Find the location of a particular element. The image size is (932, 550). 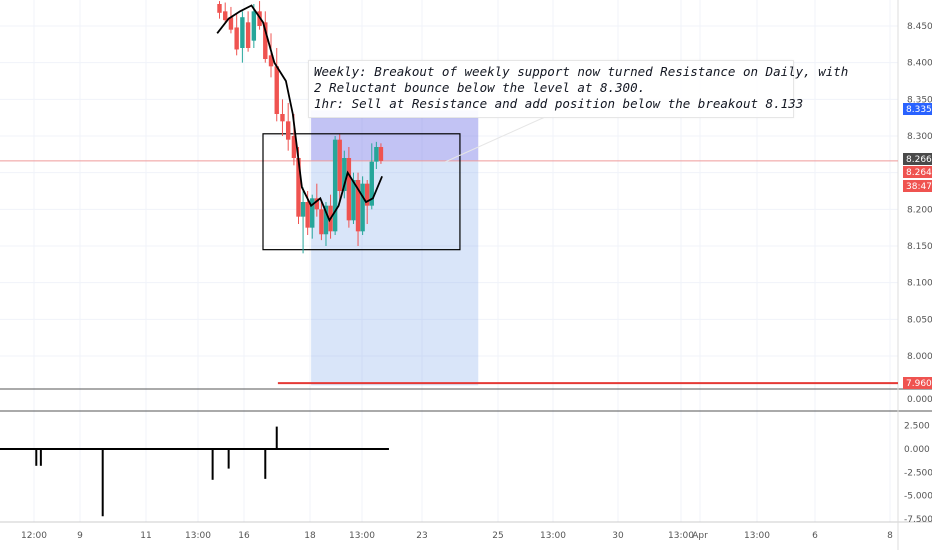

time-tick-label: 18 is located at coordinates (310, 536).